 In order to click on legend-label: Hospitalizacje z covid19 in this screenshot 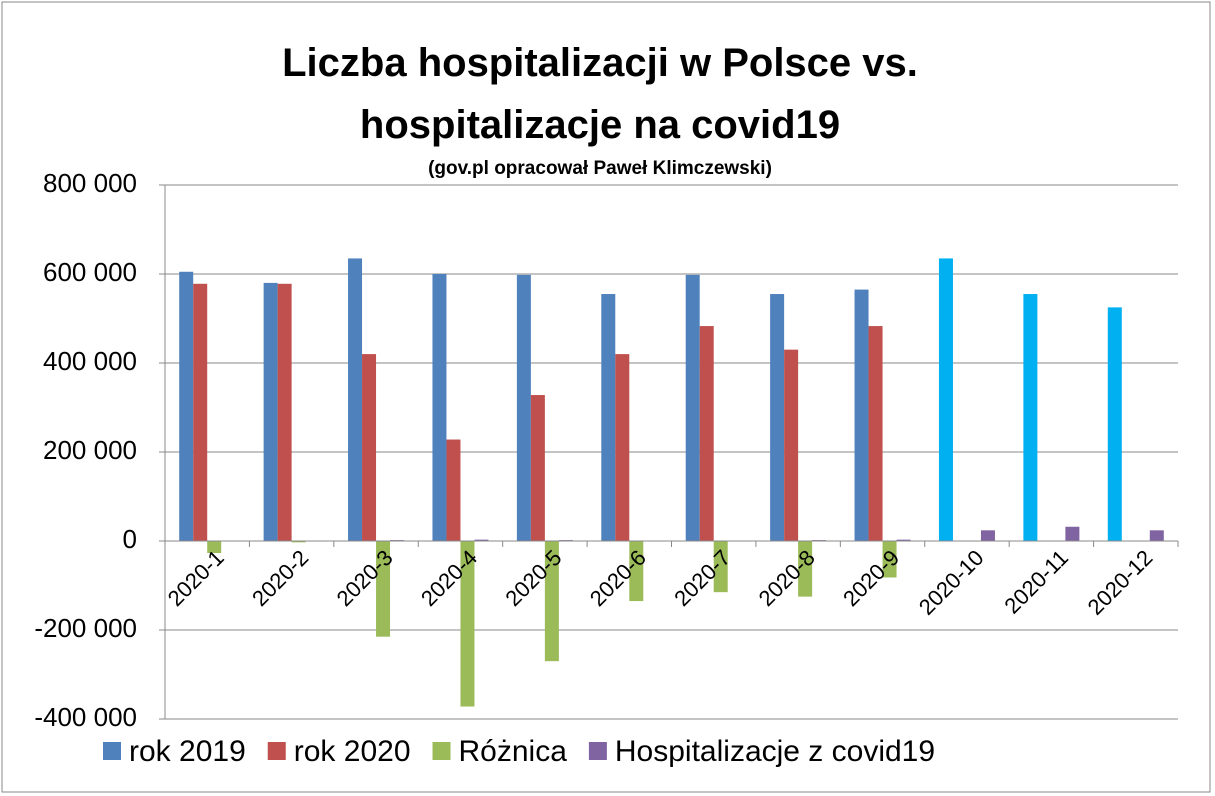, I will do `click(775, 751)`.